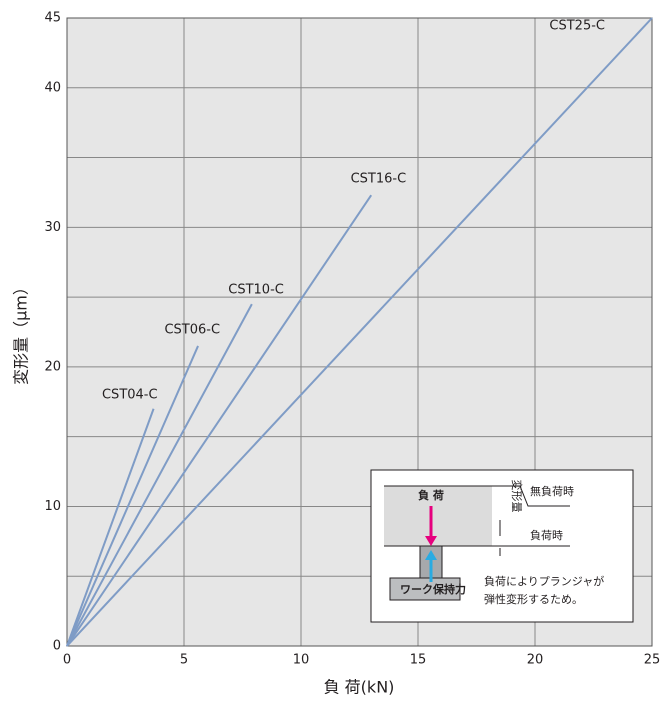 Image resolution: width=663 pixels, height=703 pixels. I want to click on series-label: CST25-C, so click(577, 26).